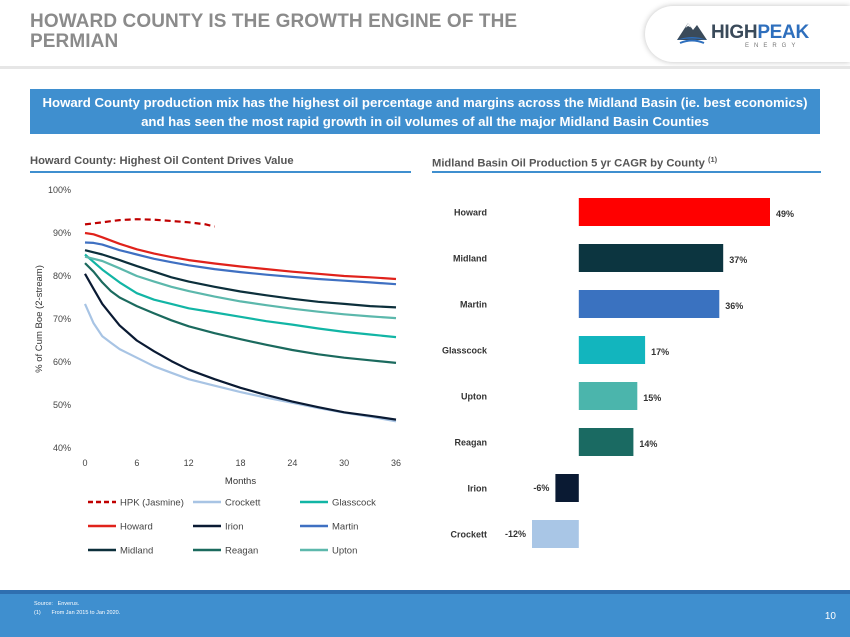 This screenshot has height=637, width=850. I want to click on right-chart-footnote-ref: (1), so click(712, 159).